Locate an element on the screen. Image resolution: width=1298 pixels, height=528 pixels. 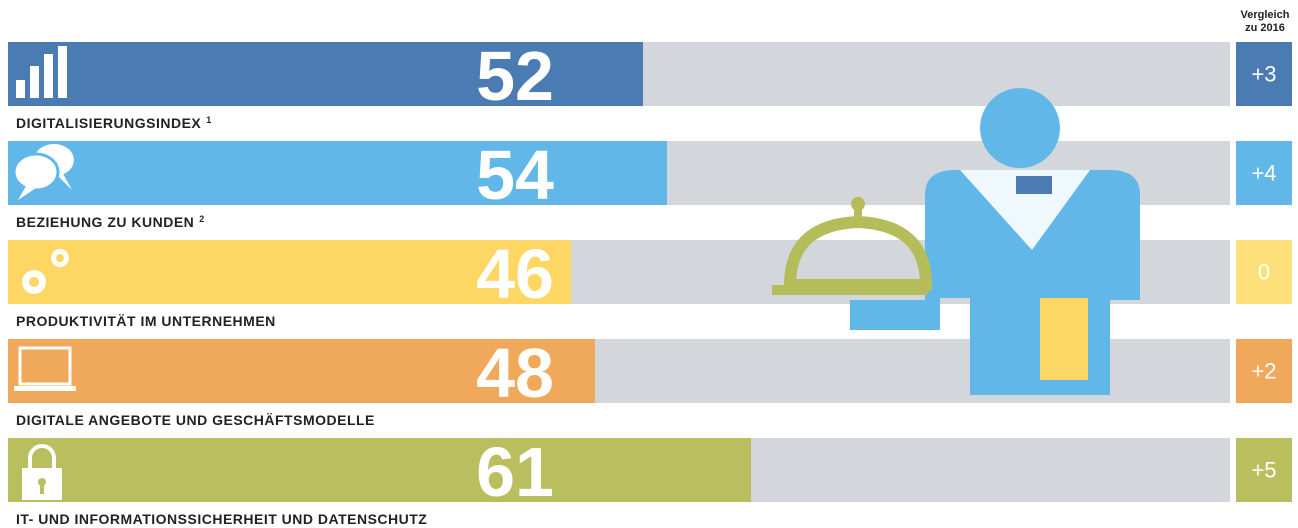
category-label: BEZIEHUNG ZU KUNDEN 2 is located at coordinates (110, 222).